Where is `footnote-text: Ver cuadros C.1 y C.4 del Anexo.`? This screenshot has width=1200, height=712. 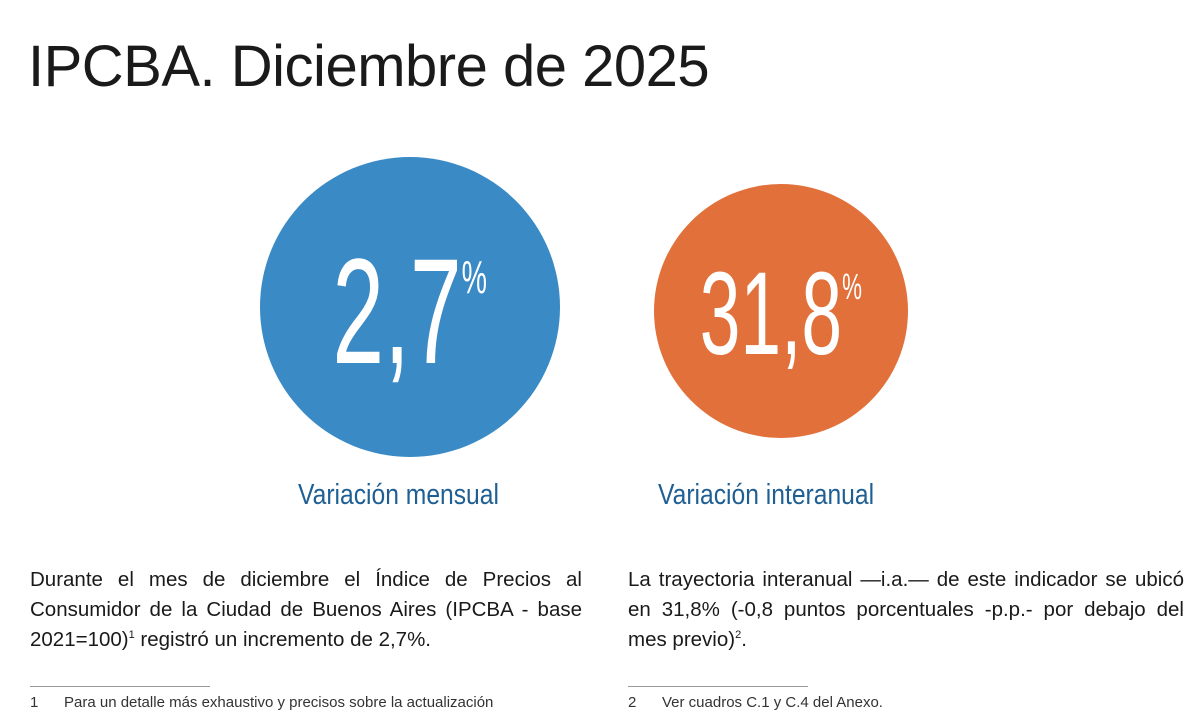 footnote-text: Ver cuadros C.1 y C.4 del Anexo. is located at coordinates (772, 702).